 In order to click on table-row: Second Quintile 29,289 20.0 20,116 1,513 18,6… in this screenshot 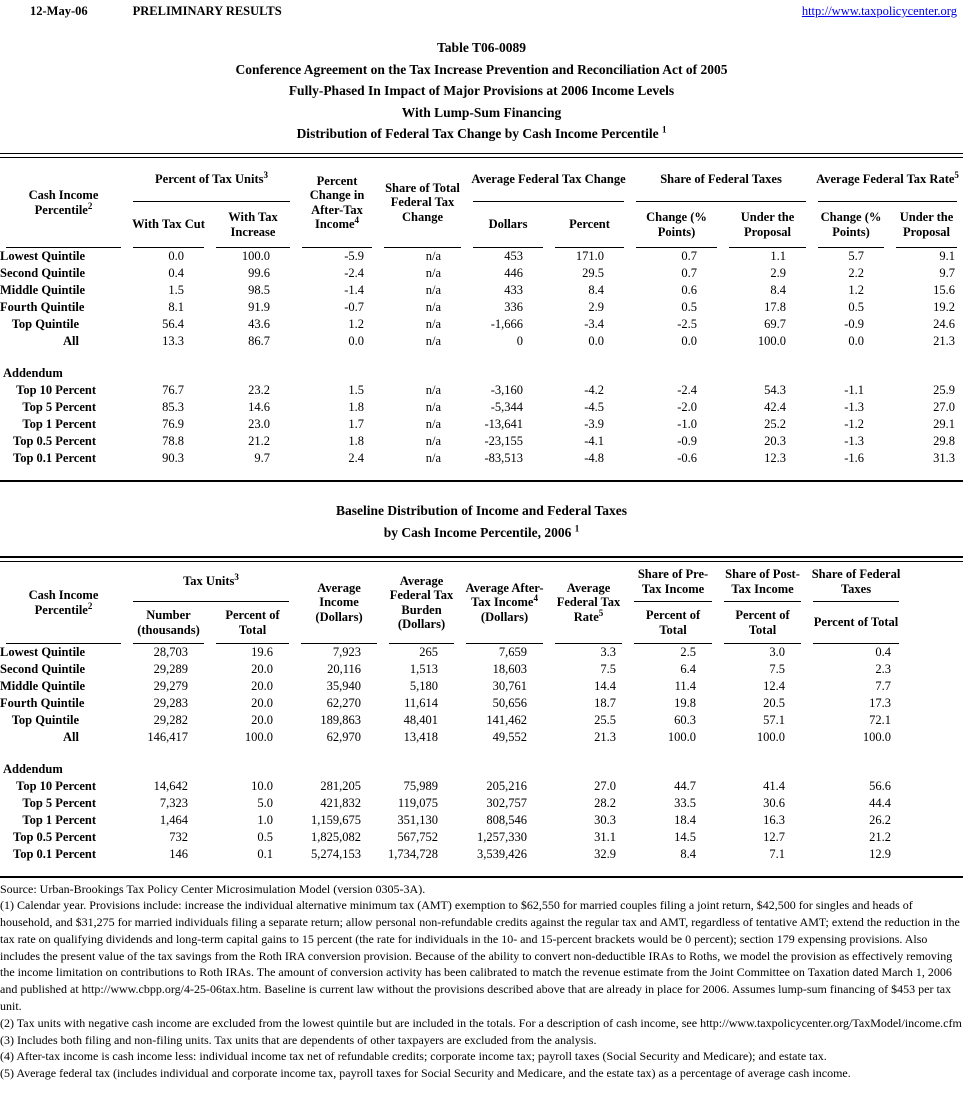, I will do `click(481, 669)`.